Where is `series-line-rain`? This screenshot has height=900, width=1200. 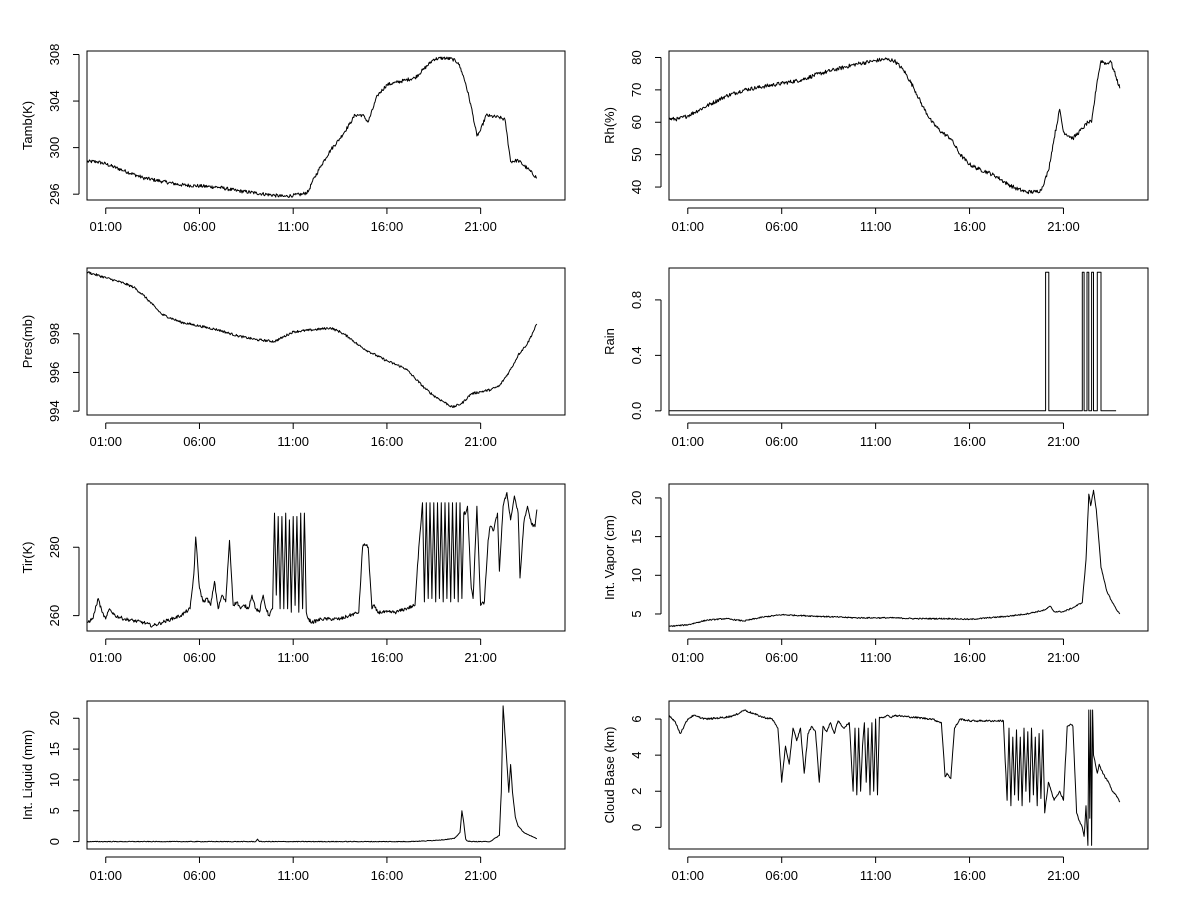
series-line-rain is located at coordinates (893, 341).